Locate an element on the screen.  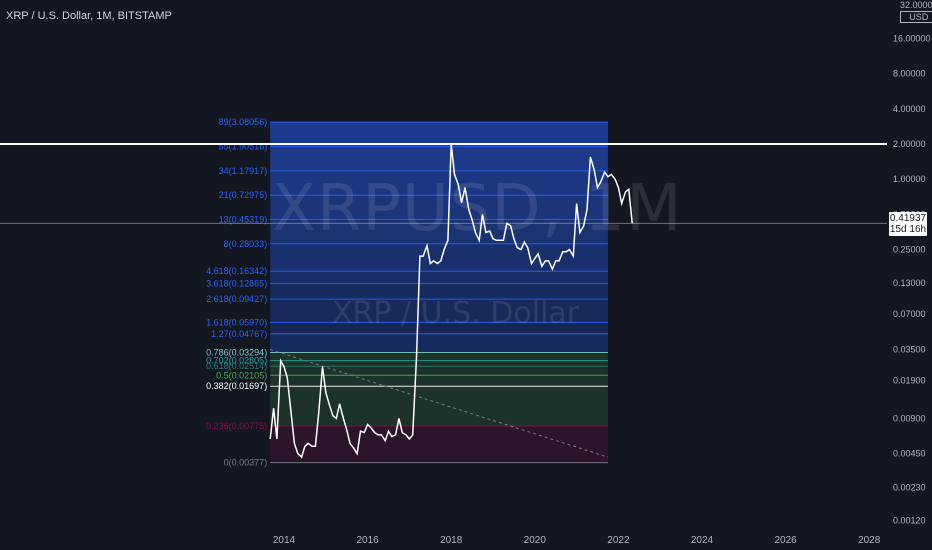
fib-level-label: 0.5(0.02105) is located at coordinates (241, 375).